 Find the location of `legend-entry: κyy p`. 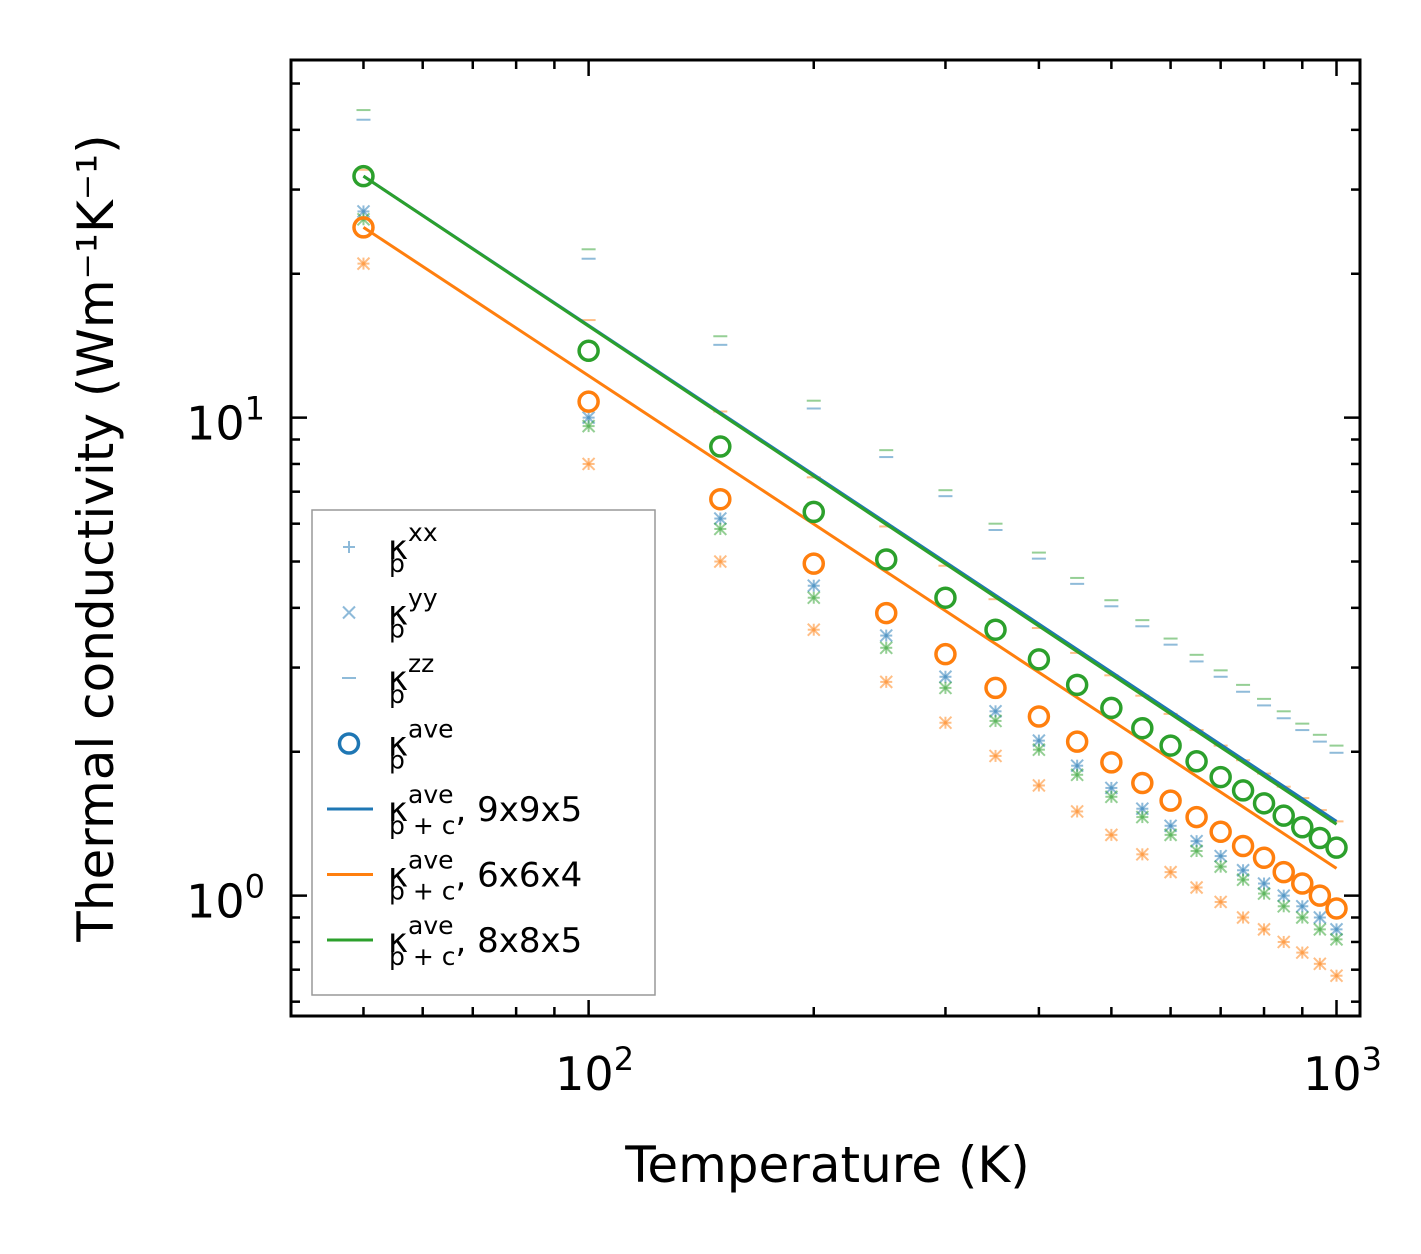

legend-entry: κyy p is located at coordinates (390, 614).